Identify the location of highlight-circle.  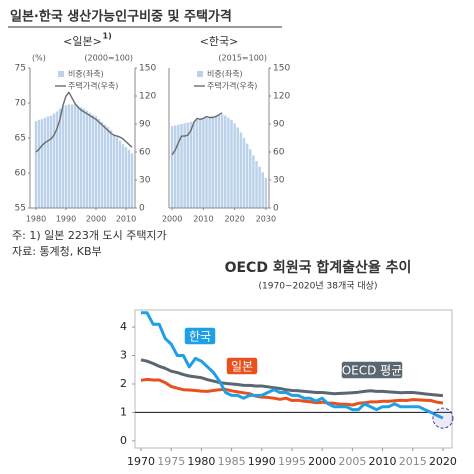
(443, 418).